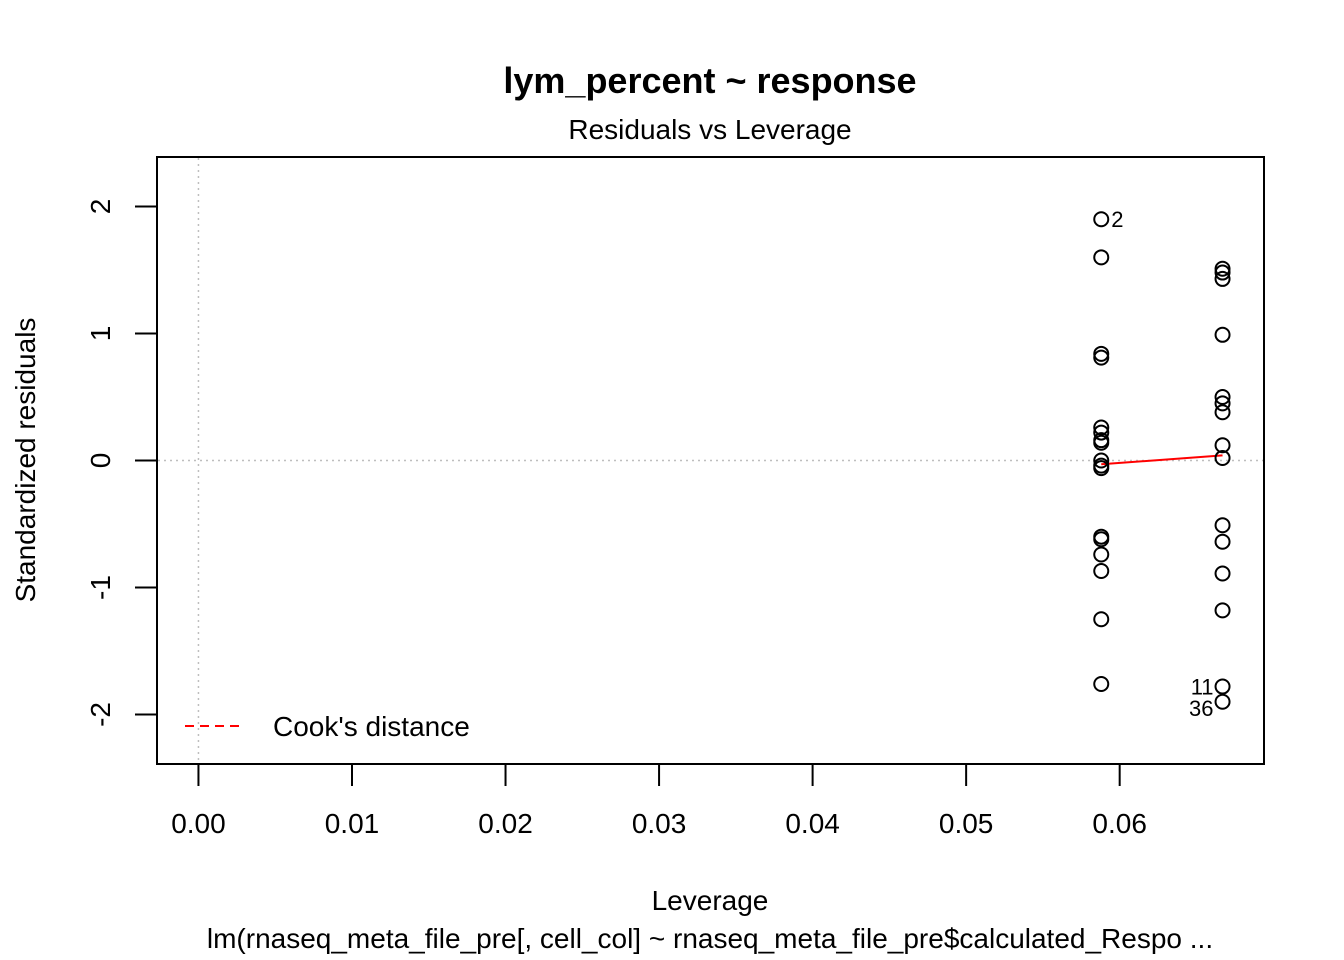  Describe the element at coordinates (966, 823) in the screenshot. I see `x-tick-label: 0.05` at that location.